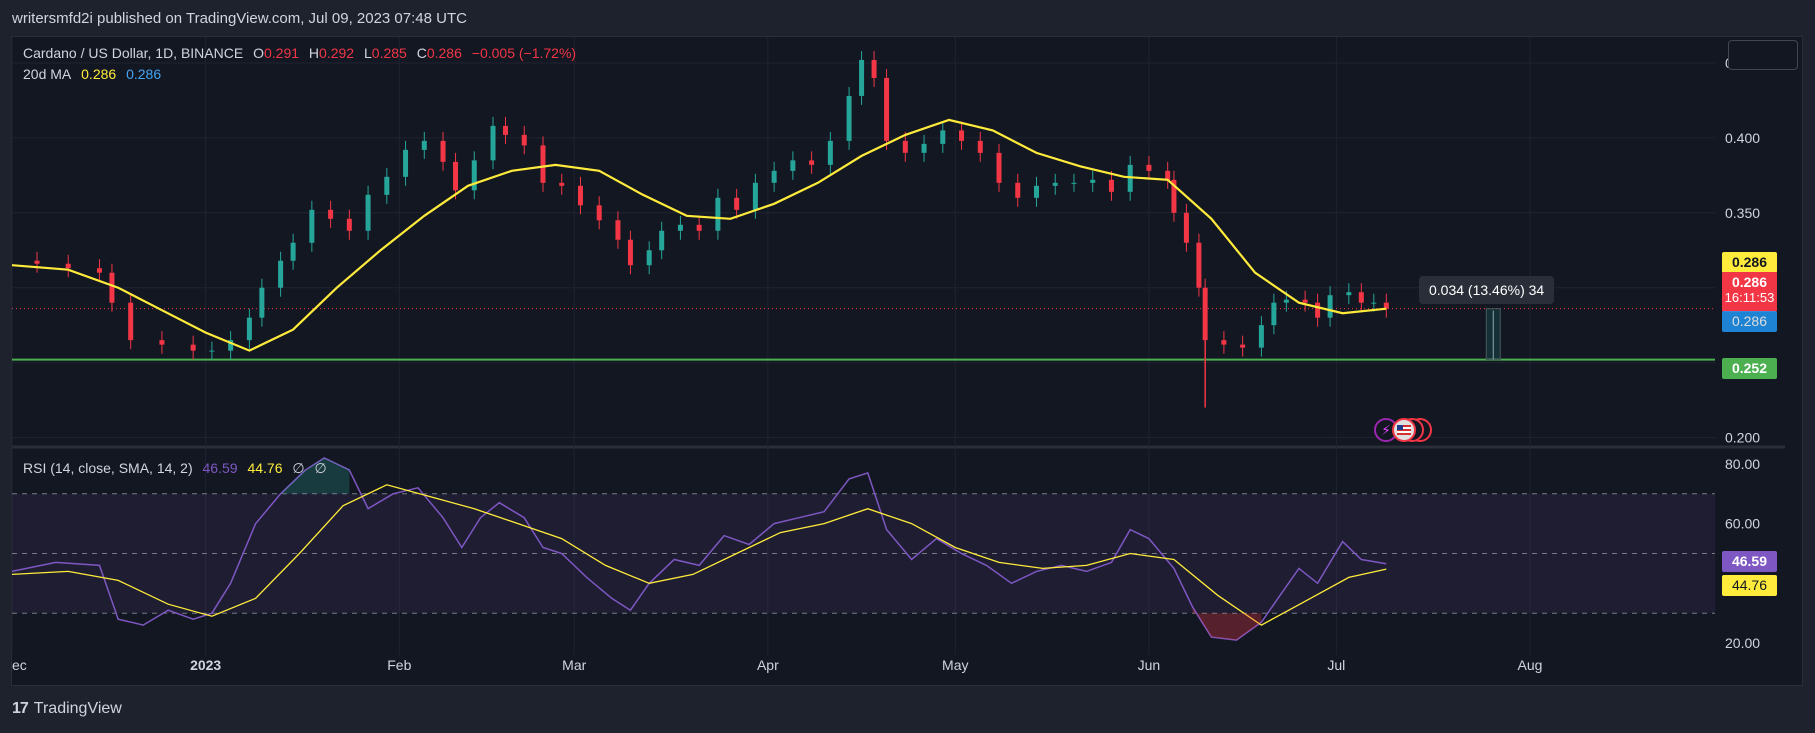 Image resolution: width=1815 pixels, height=733 pixels. What do you see at coordinates (133, 53) in the screenshot?
I see `symbol-name: Cardano / US Dollar, 1D, BINANCE` at bounding box center [133, 53].